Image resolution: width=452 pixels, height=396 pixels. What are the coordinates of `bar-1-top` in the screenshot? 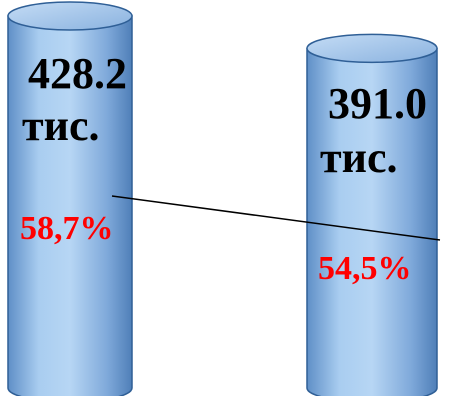 It's located at (70, 16).